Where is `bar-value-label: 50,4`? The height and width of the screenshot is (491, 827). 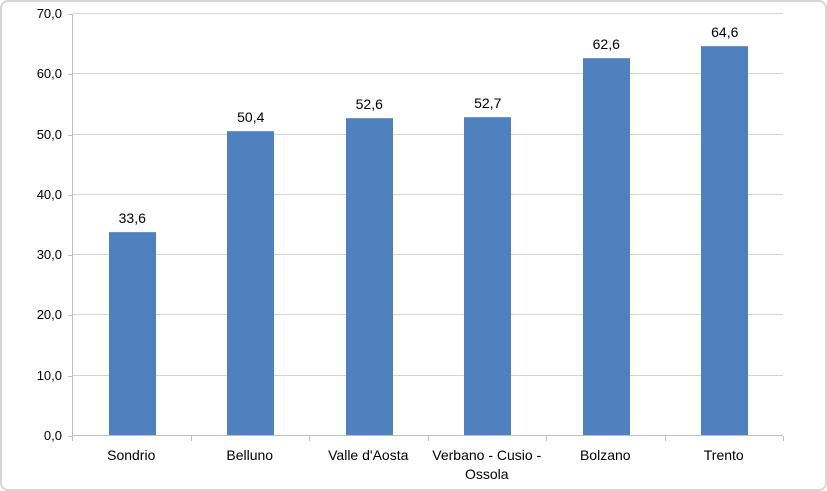
bar-value-label: 50,4 is located at coordinates (251, 117).